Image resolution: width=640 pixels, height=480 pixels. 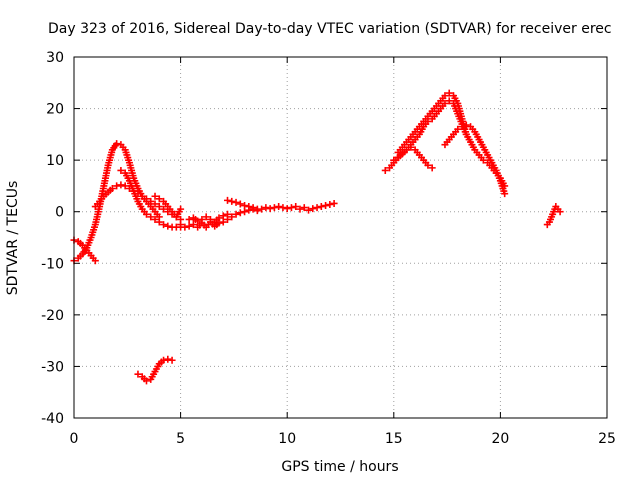 What do you see at coordinates (55, 110) in the screenshot?
I see `y-tick-label: 20` at bounding box center [55, 110].